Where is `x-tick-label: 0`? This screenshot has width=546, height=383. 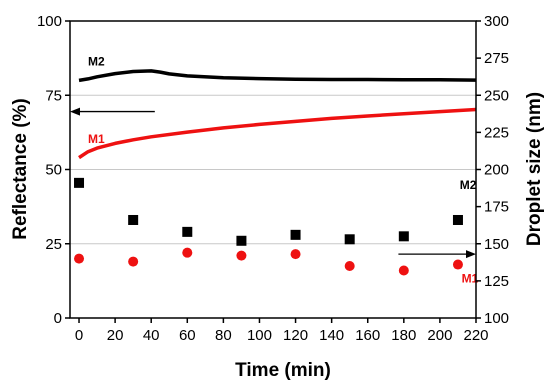
x-tick-label: 0 is located at coordinates (79, 335).